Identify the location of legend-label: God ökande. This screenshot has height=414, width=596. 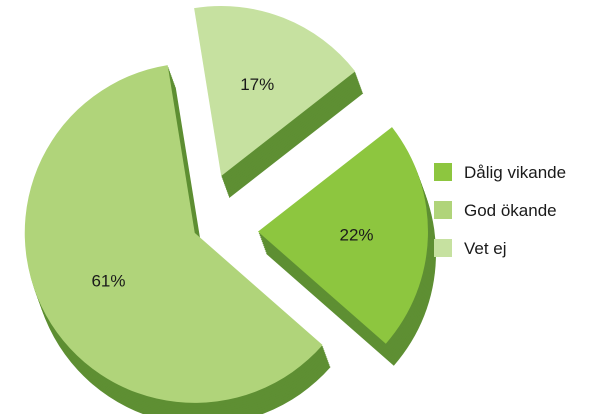
(510, 210).